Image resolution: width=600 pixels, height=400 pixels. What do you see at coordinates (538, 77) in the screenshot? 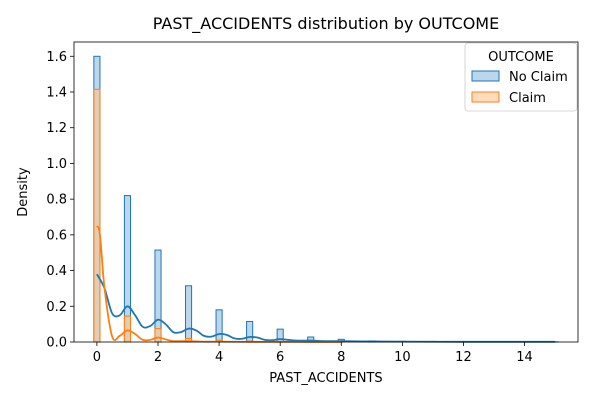
I see `legend-label: No Claim` at bounding box center [538, 77].